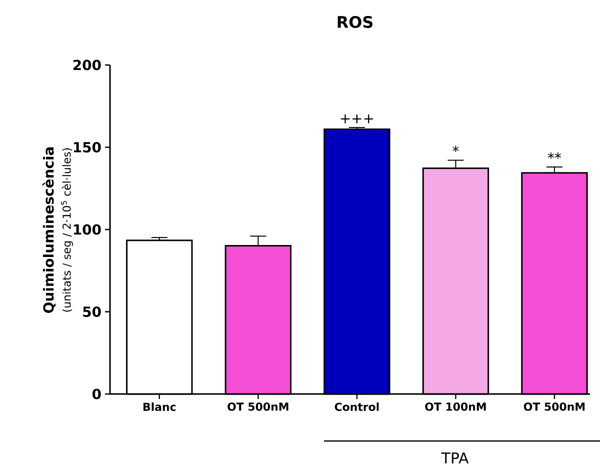  I want to click on chart-title: ROS, so click(355, 22).